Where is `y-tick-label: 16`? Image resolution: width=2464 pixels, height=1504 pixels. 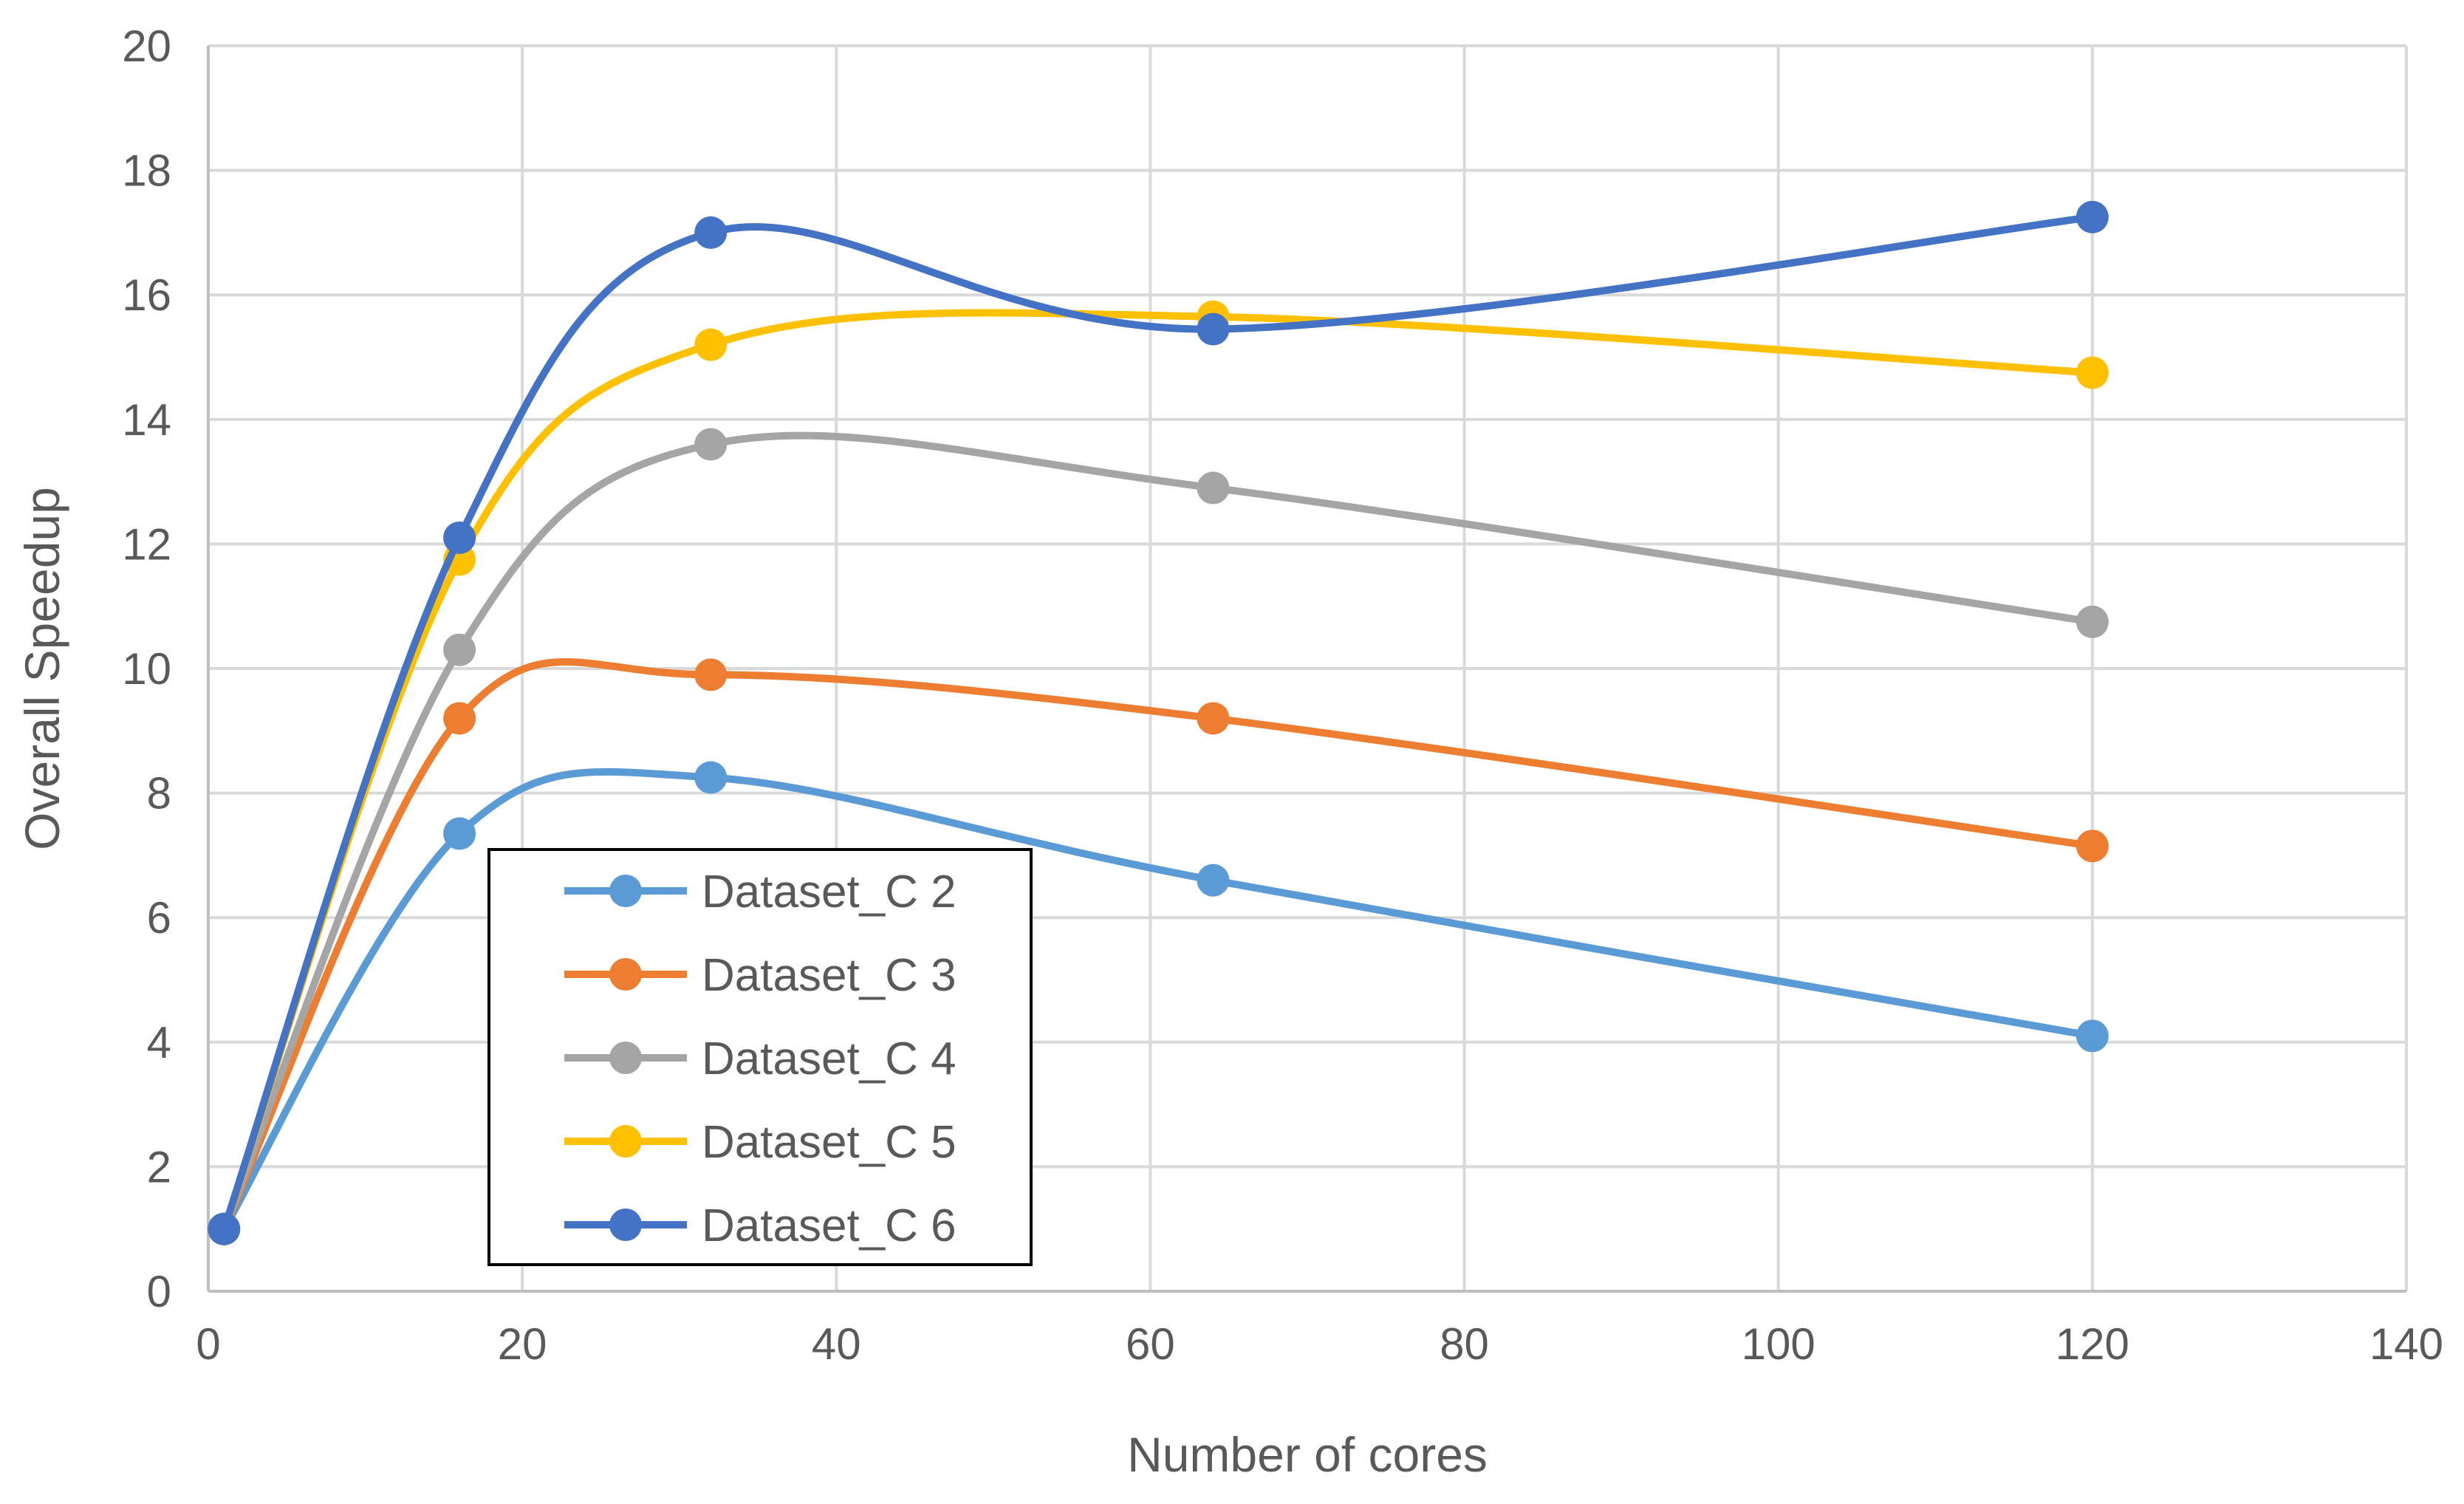
y-tick-label: 16 is located at coordinates (146, 295).